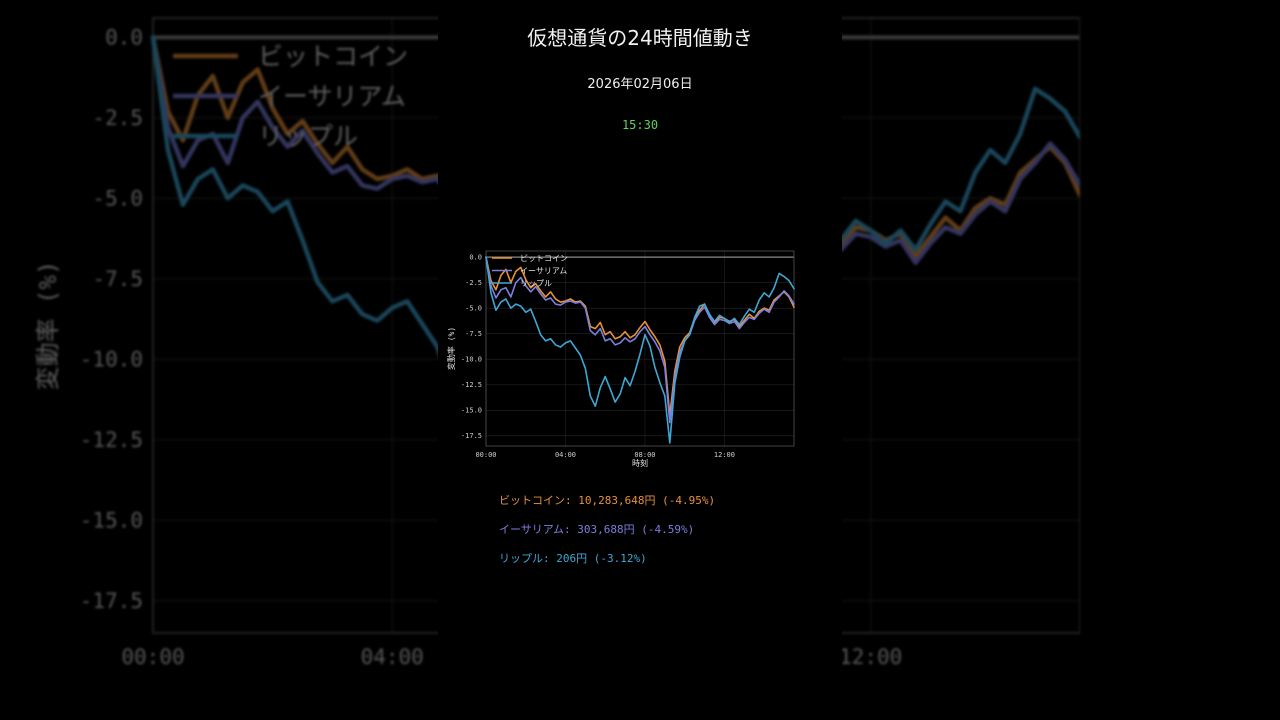 The width and height of the screenshot is (1280, 720). What do you see at coordinates (872, 657) in the screenshot?
I see `bg-right-x-tick-label: 12:00` at bounding box center [872, 657].